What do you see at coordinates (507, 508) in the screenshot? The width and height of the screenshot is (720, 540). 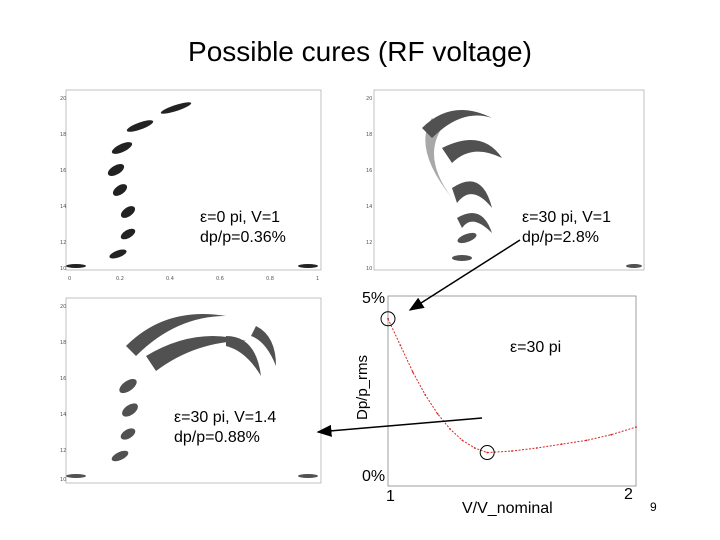 I see `chart-xlabel: V/V_nominal` at bounding box center [507, 508].